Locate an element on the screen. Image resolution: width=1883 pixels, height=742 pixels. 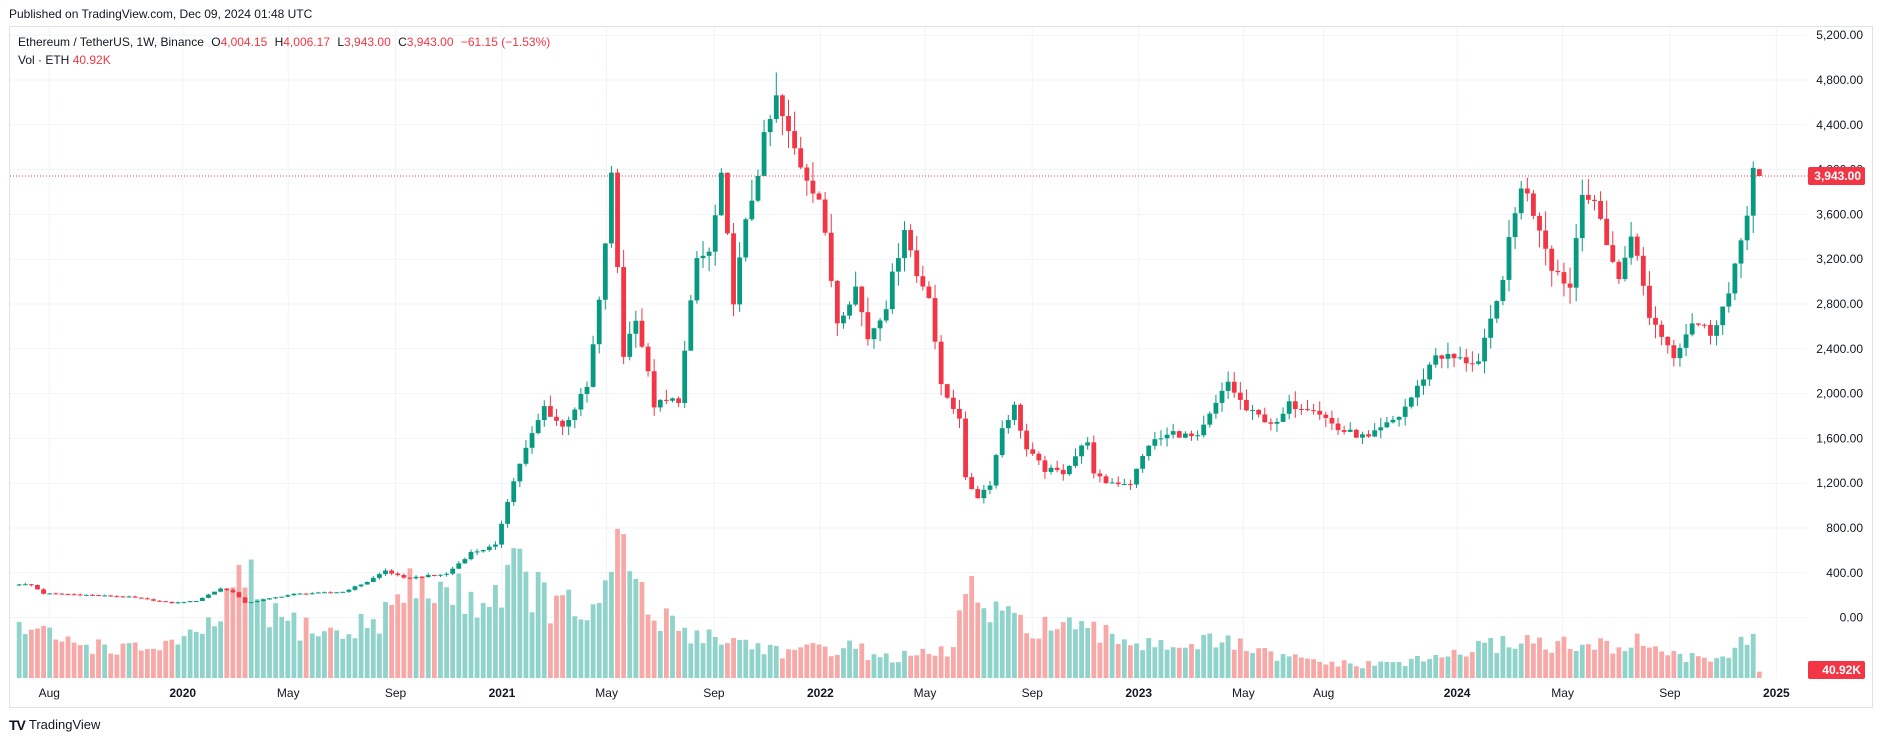
symbol-title: Ethereum / TetherUS, 1W, Binance is located at coordinates (111, 42).